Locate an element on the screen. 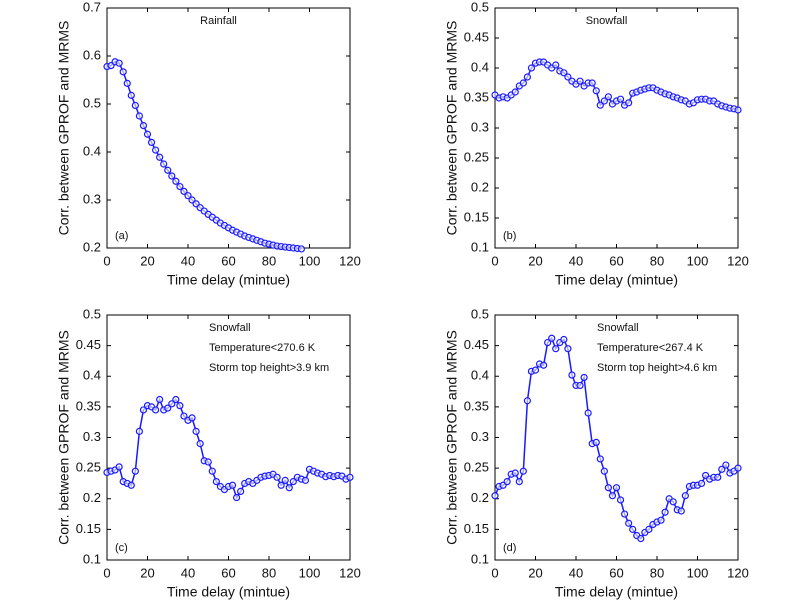 This screenshot has height=600, width=800. annotation: Temperature<267.4 K is located at coordinates (650, 348).